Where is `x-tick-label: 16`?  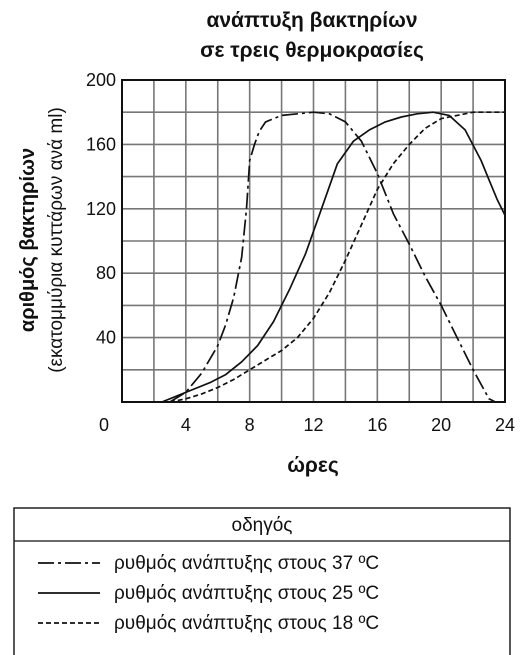 x-tick-label: 16 is located at coordinates (377, 425).